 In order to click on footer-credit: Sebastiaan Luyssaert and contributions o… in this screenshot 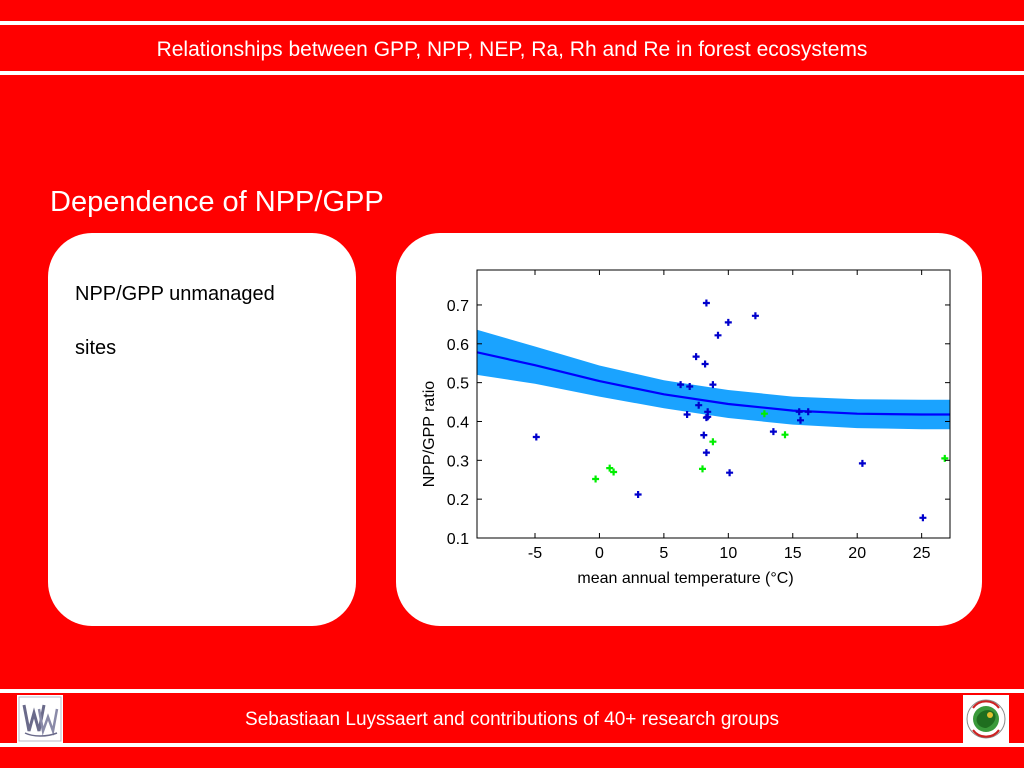, I will do `click(512, 719)`.